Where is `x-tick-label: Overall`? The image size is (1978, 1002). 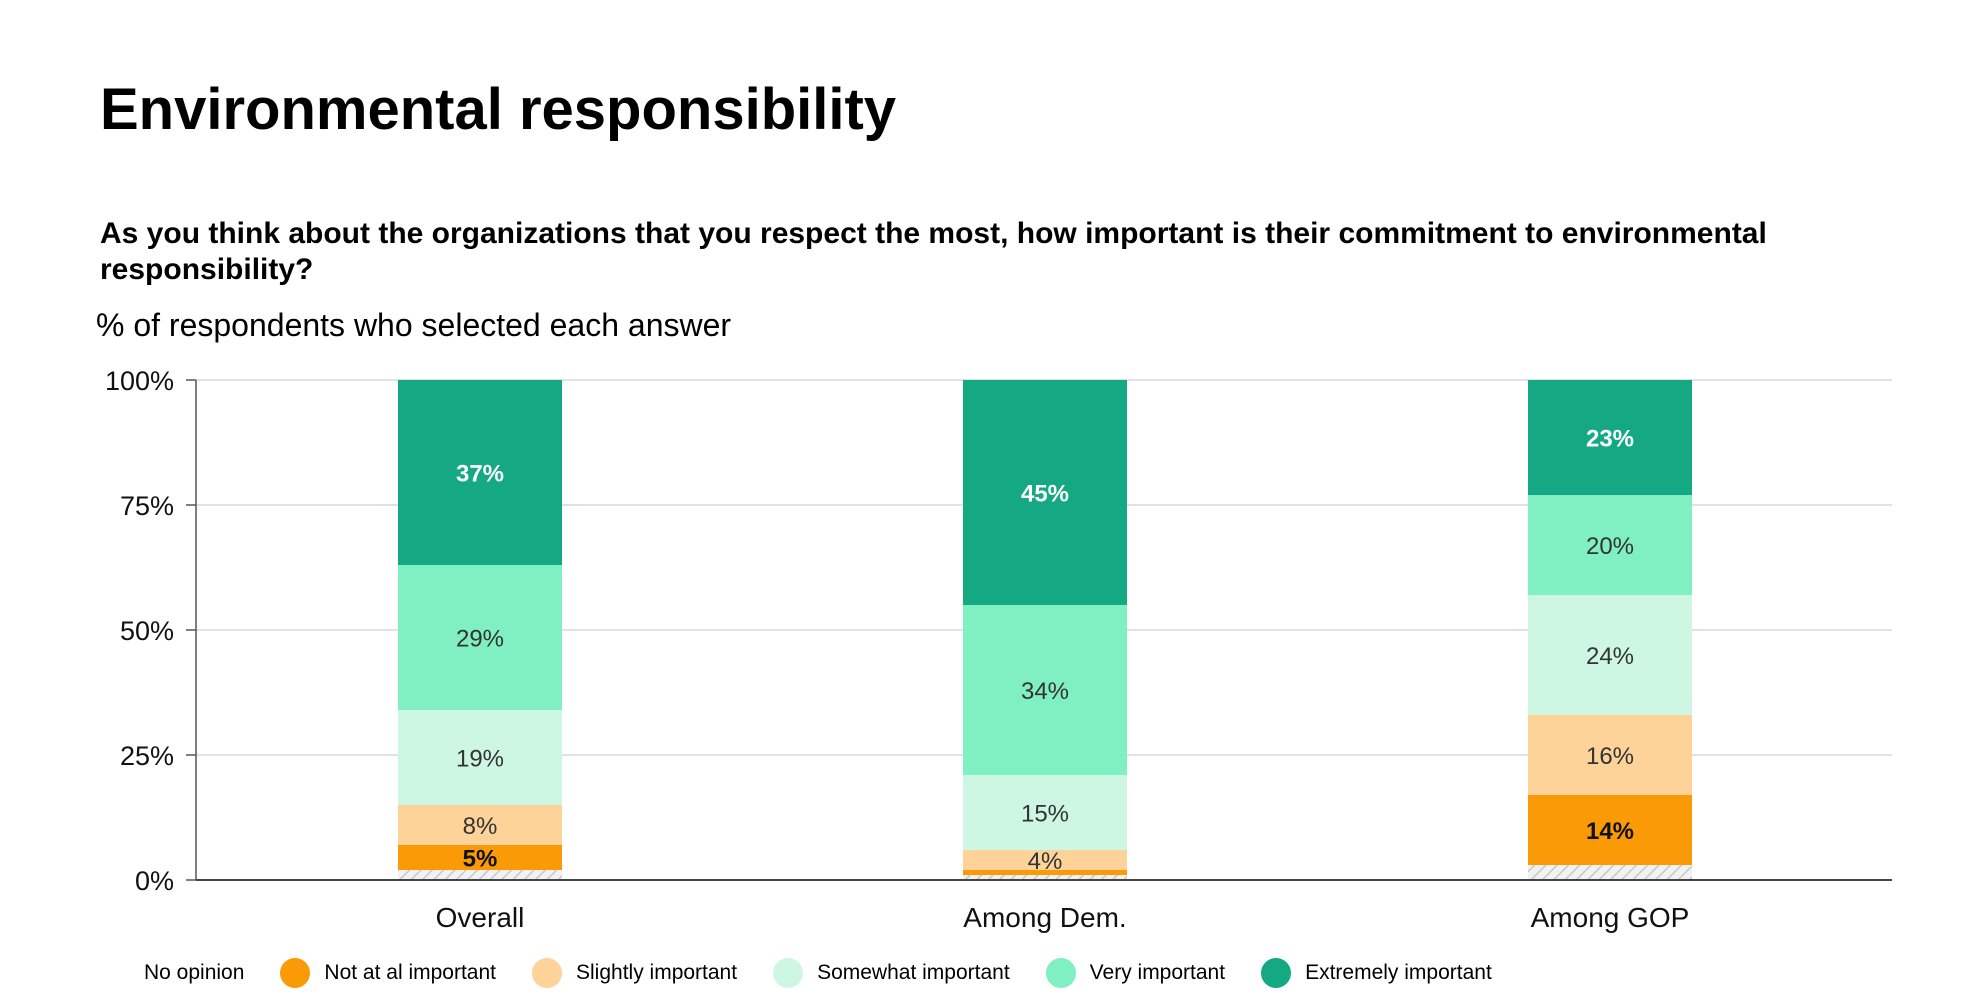
x-tick-label: Overall is located at coordinates (480, 917).